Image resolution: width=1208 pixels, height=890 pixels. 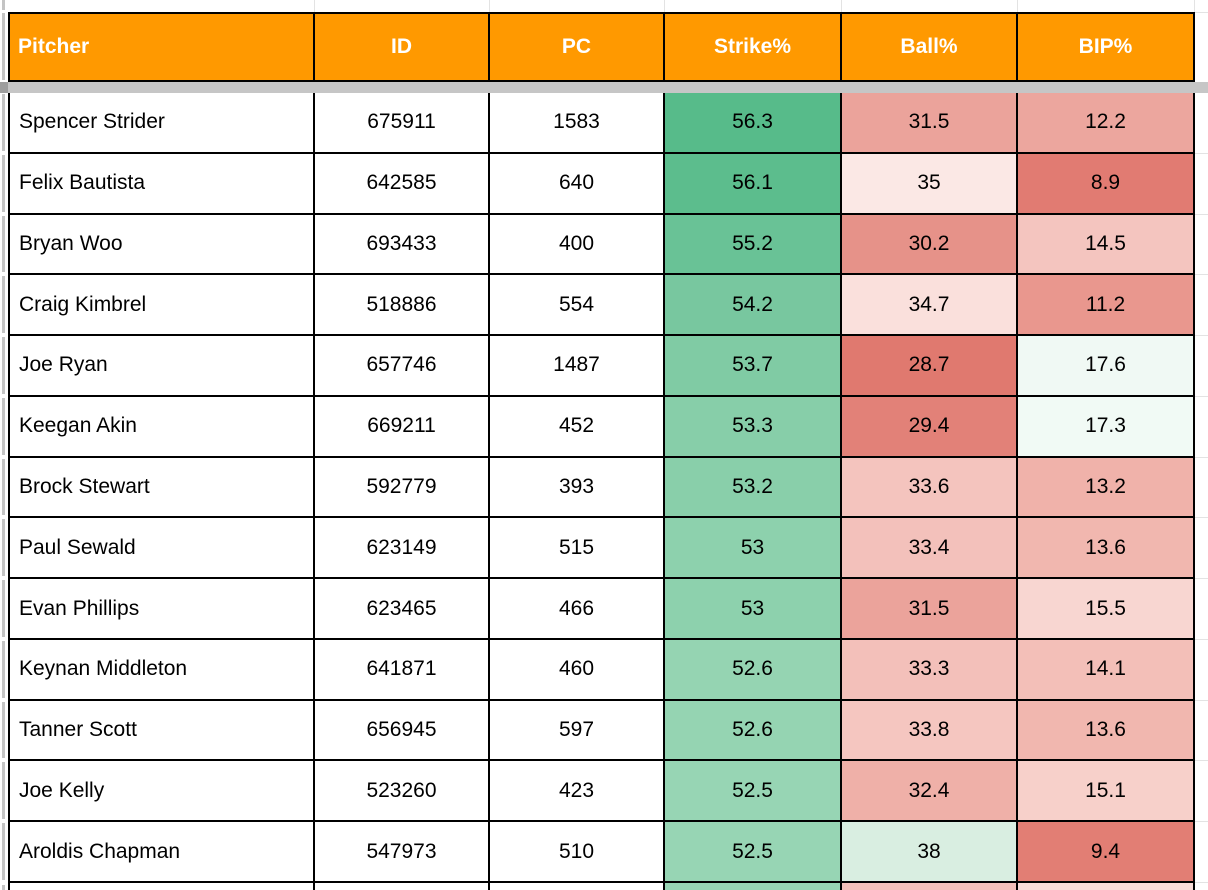 I want to click on table-row: Tanner Scott 656945 597 52.6 33.8 13.6, so click(x=601, y=731).